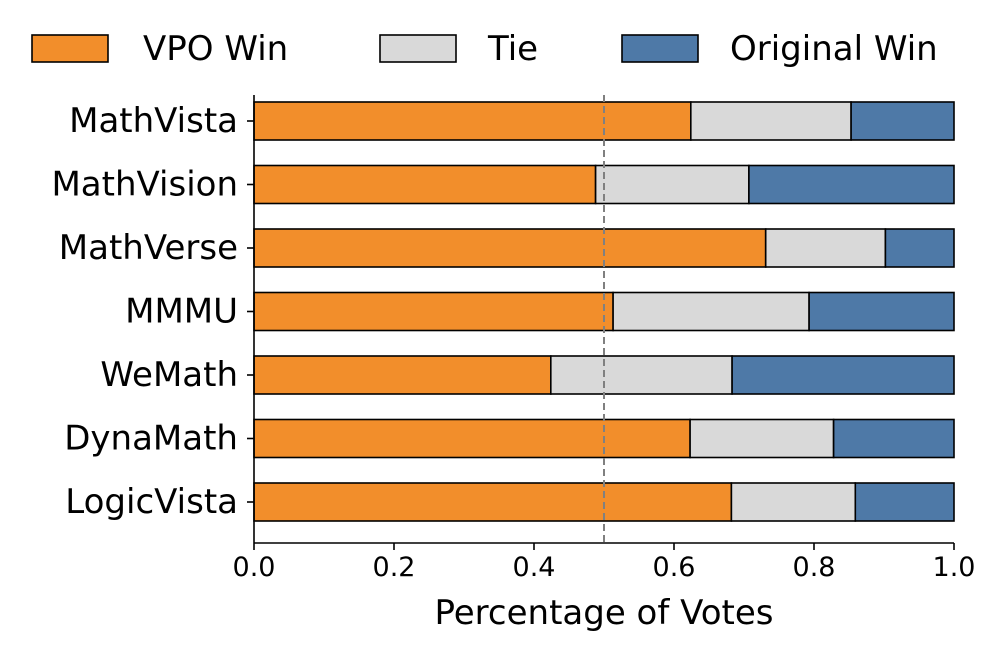  What do you see at coordinates (144, 185) in the screenshot?
I see `y-tick-label-mathvision: MathVision` at bounding box center [144, 185].